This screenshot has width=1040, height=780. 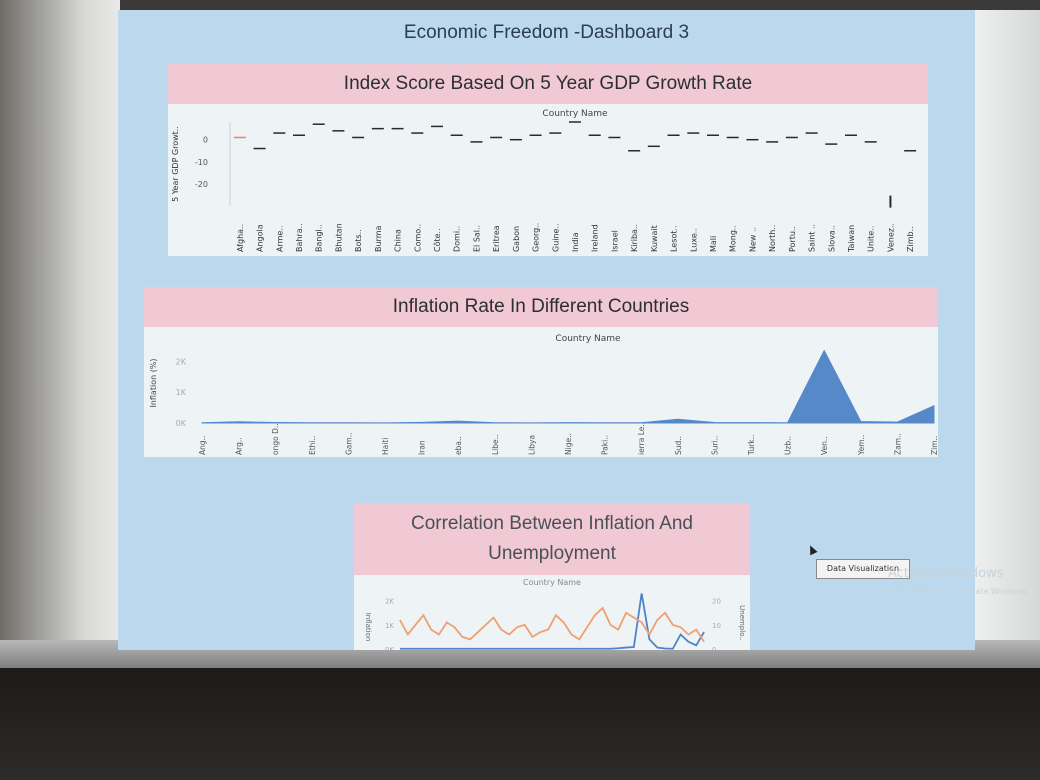 What do you see at coordinates (181, 361) in the screenshot?
I see `inflation-y-tick-label: 2K` at bounding box center [181, 361].